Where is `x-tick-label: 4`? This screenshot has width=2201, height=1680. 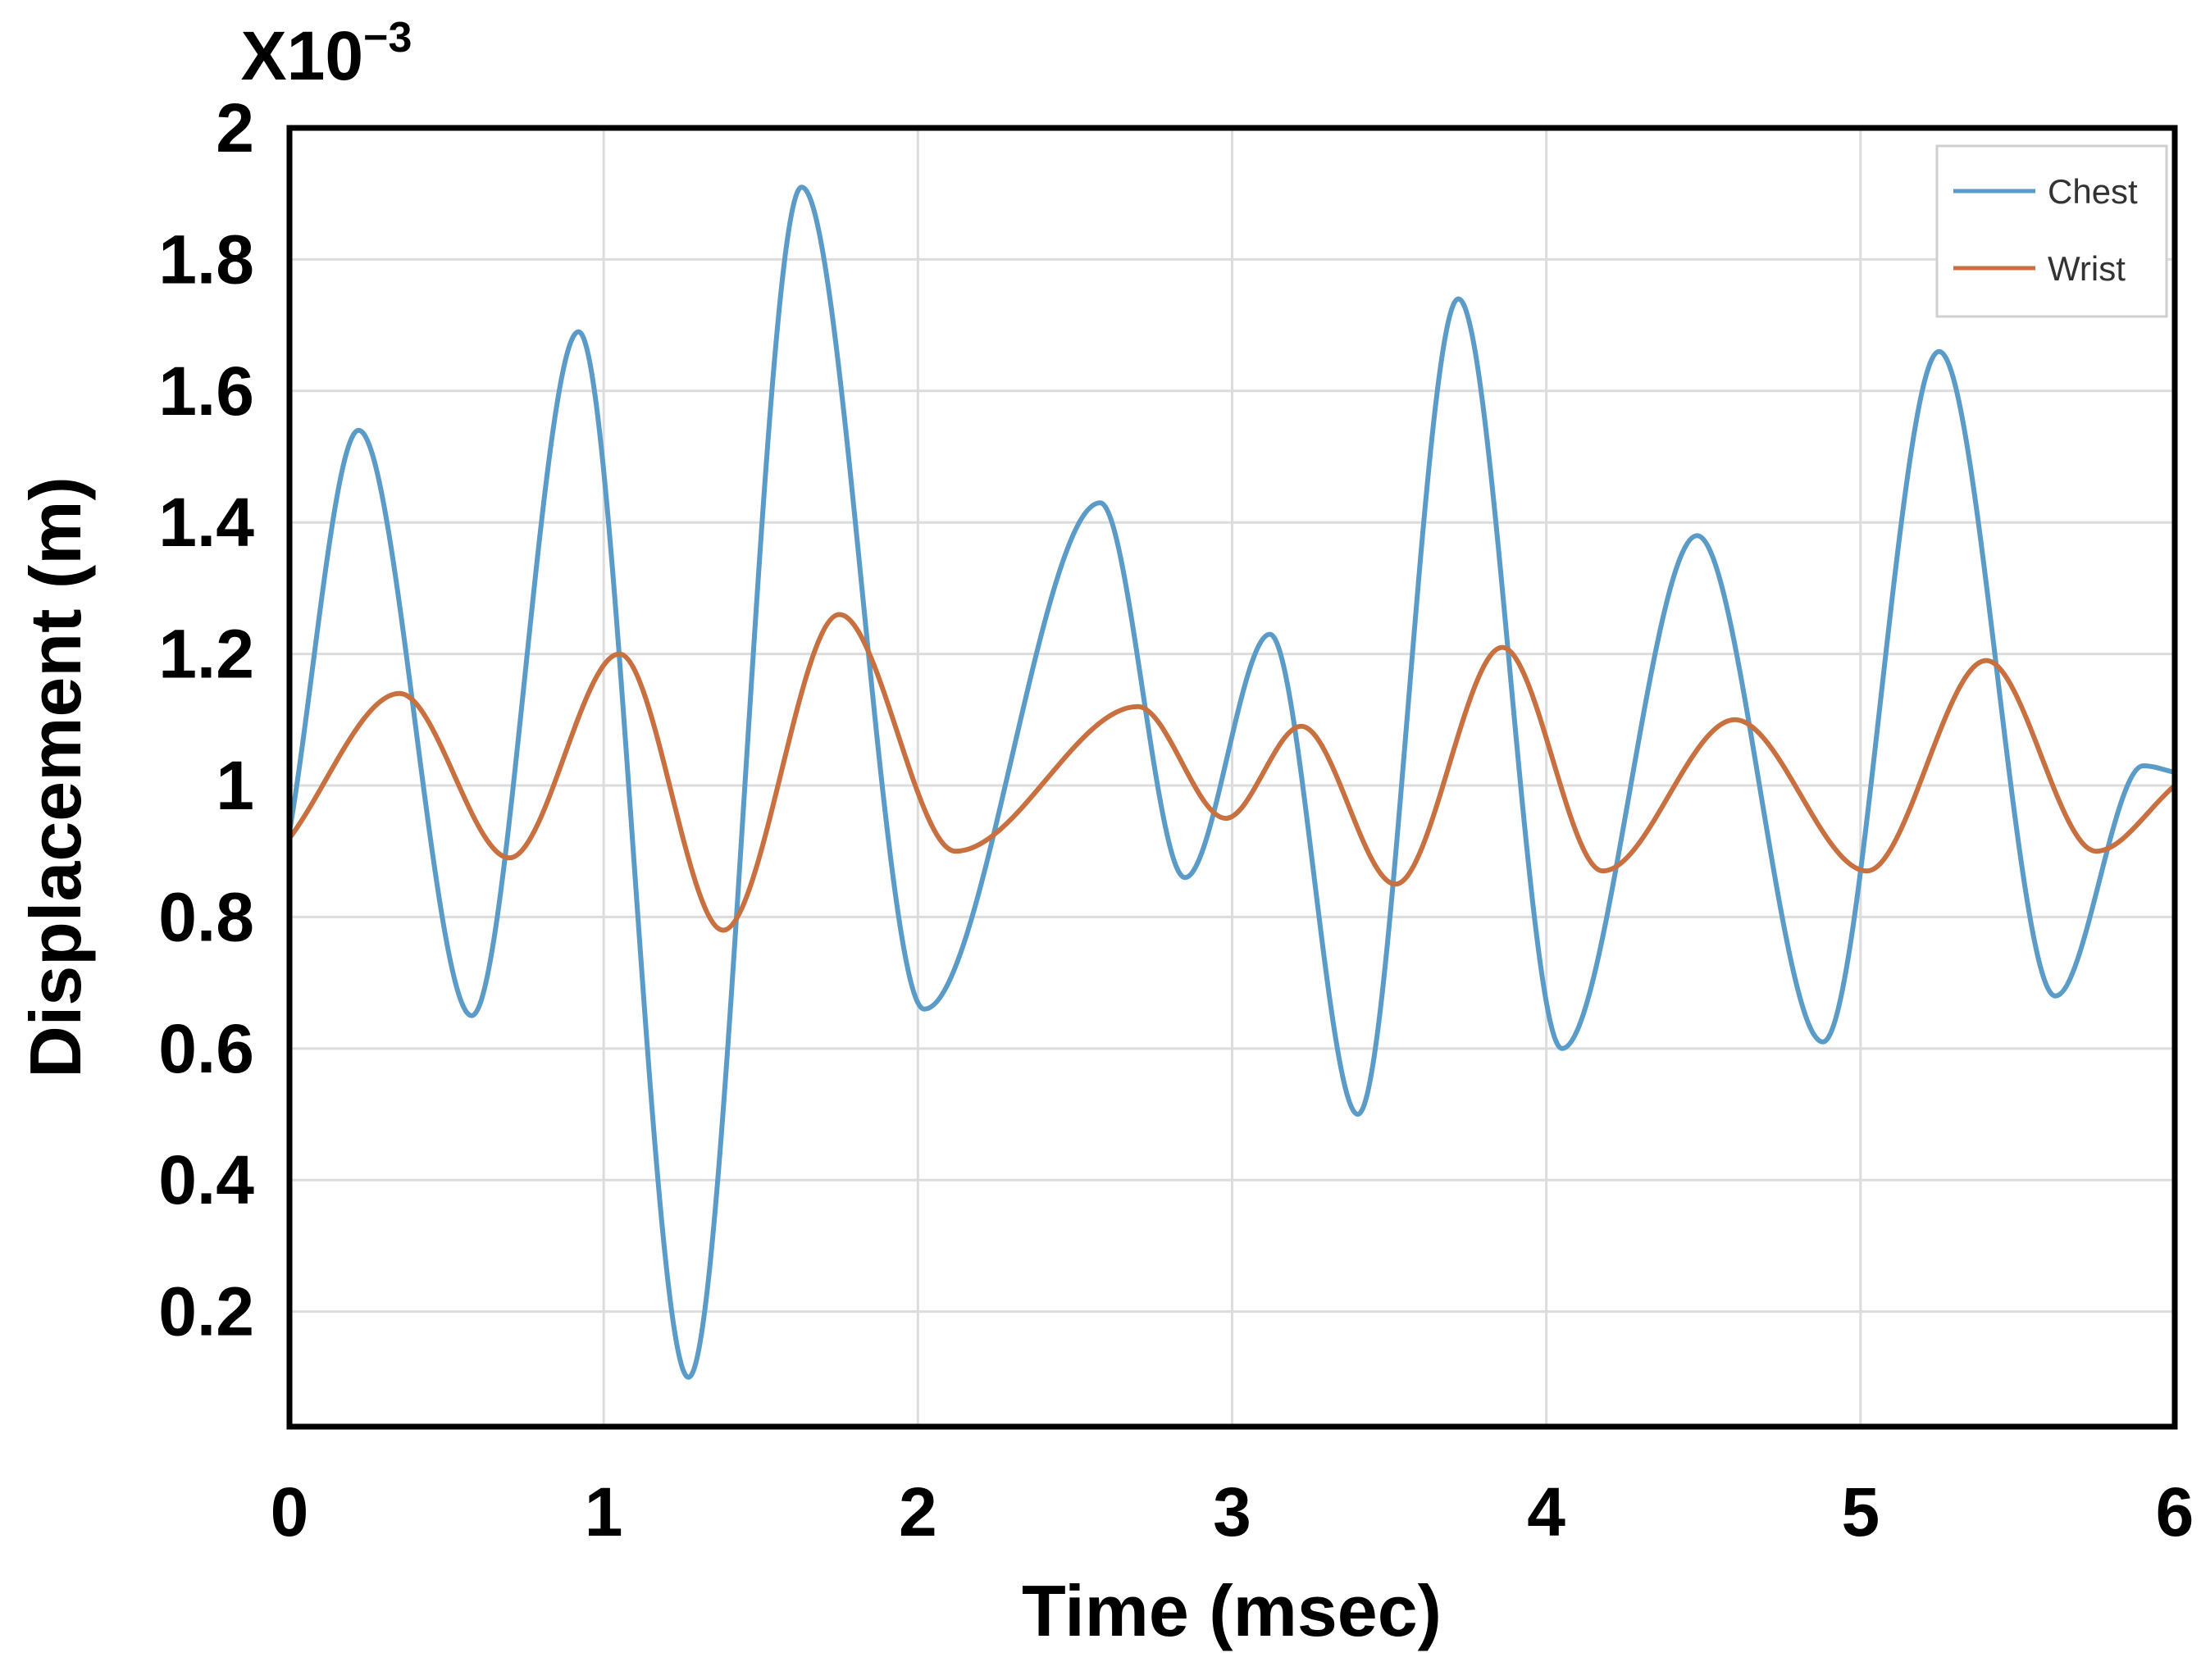
x-tick-label: 4 is located at coordinates (1546, 1512).